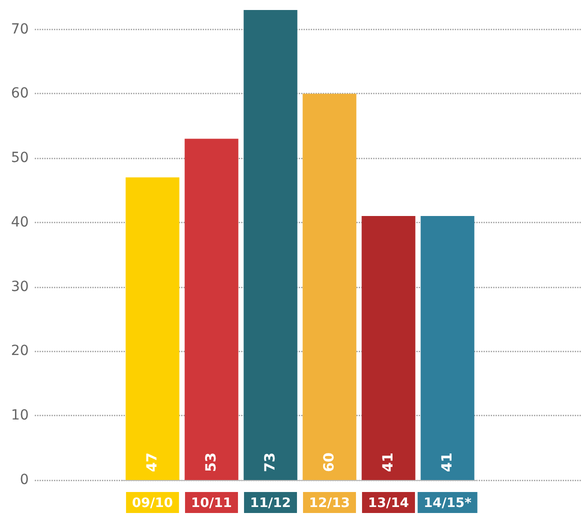 Image resolution: width=582 pixels, height=525 pixels. I want to click on x-tick-label: 09/10, so click(152, 503).